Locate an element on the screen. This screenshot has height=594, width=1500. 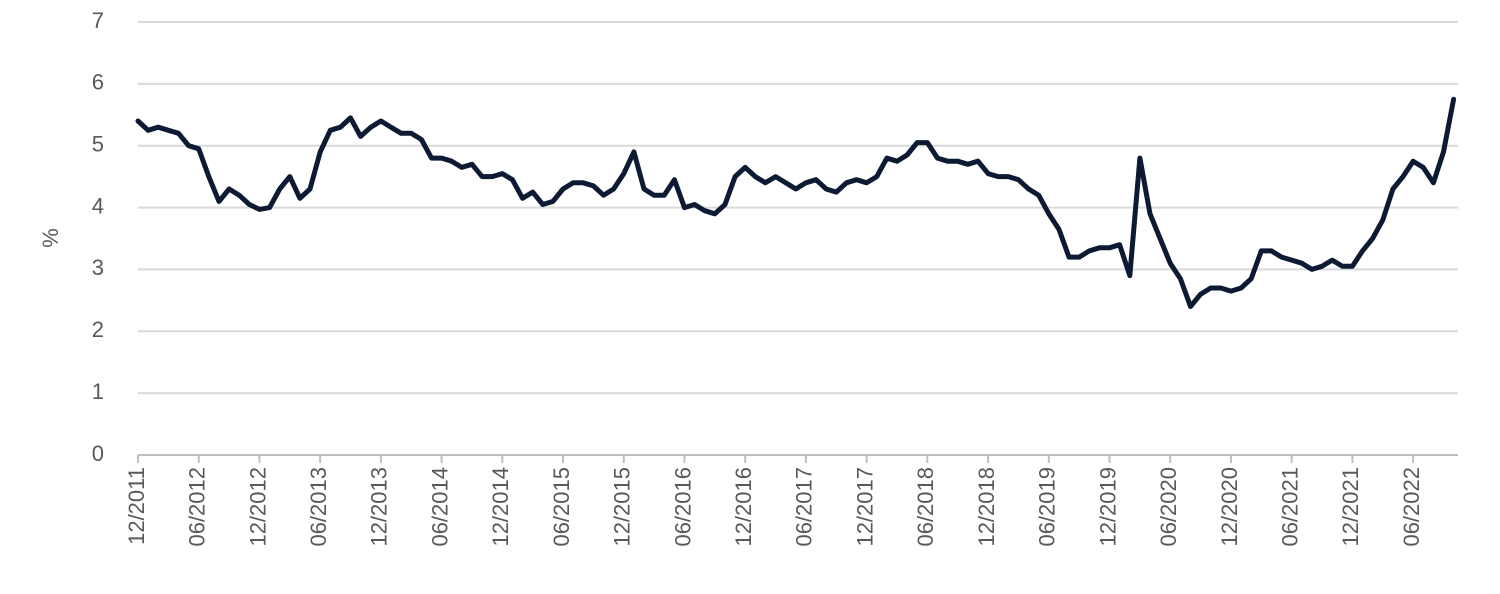
x-tick-label: 12/2017 is located at coordinates (864, 507).